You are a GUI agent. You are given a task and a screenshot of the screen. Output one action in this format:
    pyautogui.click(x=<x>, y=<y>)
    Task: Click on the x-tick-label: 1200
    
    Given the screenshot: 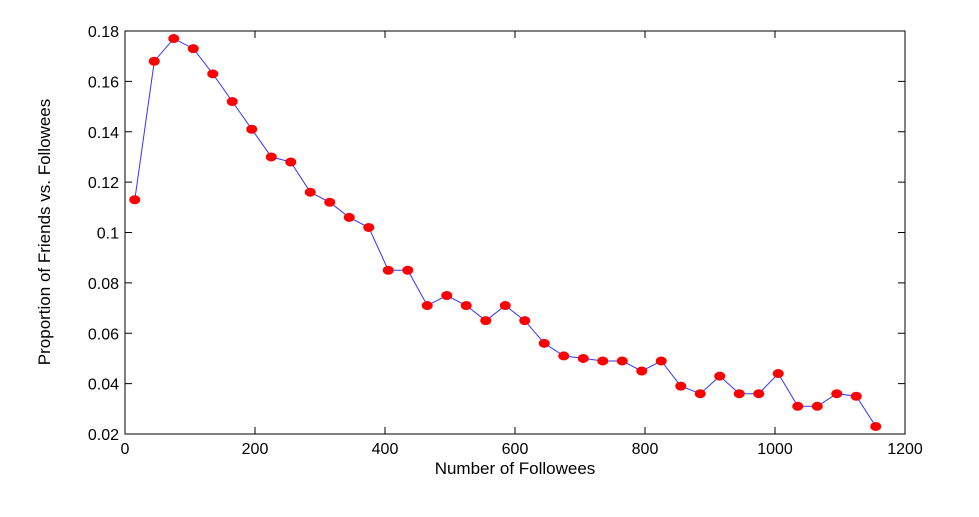 What is the action you would take?
    pyautogui.click(x=905, y=449)
    